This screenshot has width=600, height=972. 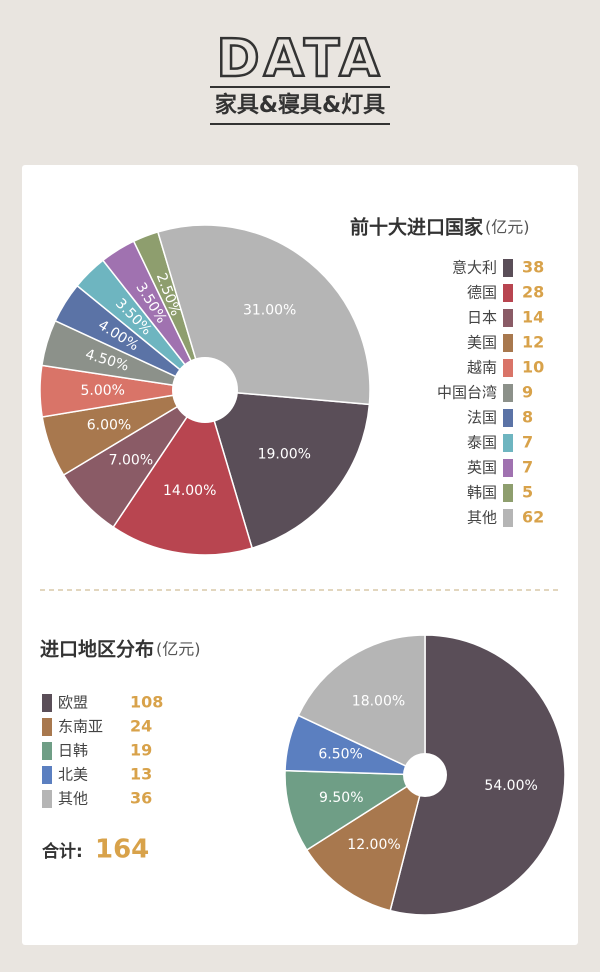 What do you see at coordinates (269, 311) in the screenshot?
I see `slice-label: 31.00%` at bounding box center [269, 311].